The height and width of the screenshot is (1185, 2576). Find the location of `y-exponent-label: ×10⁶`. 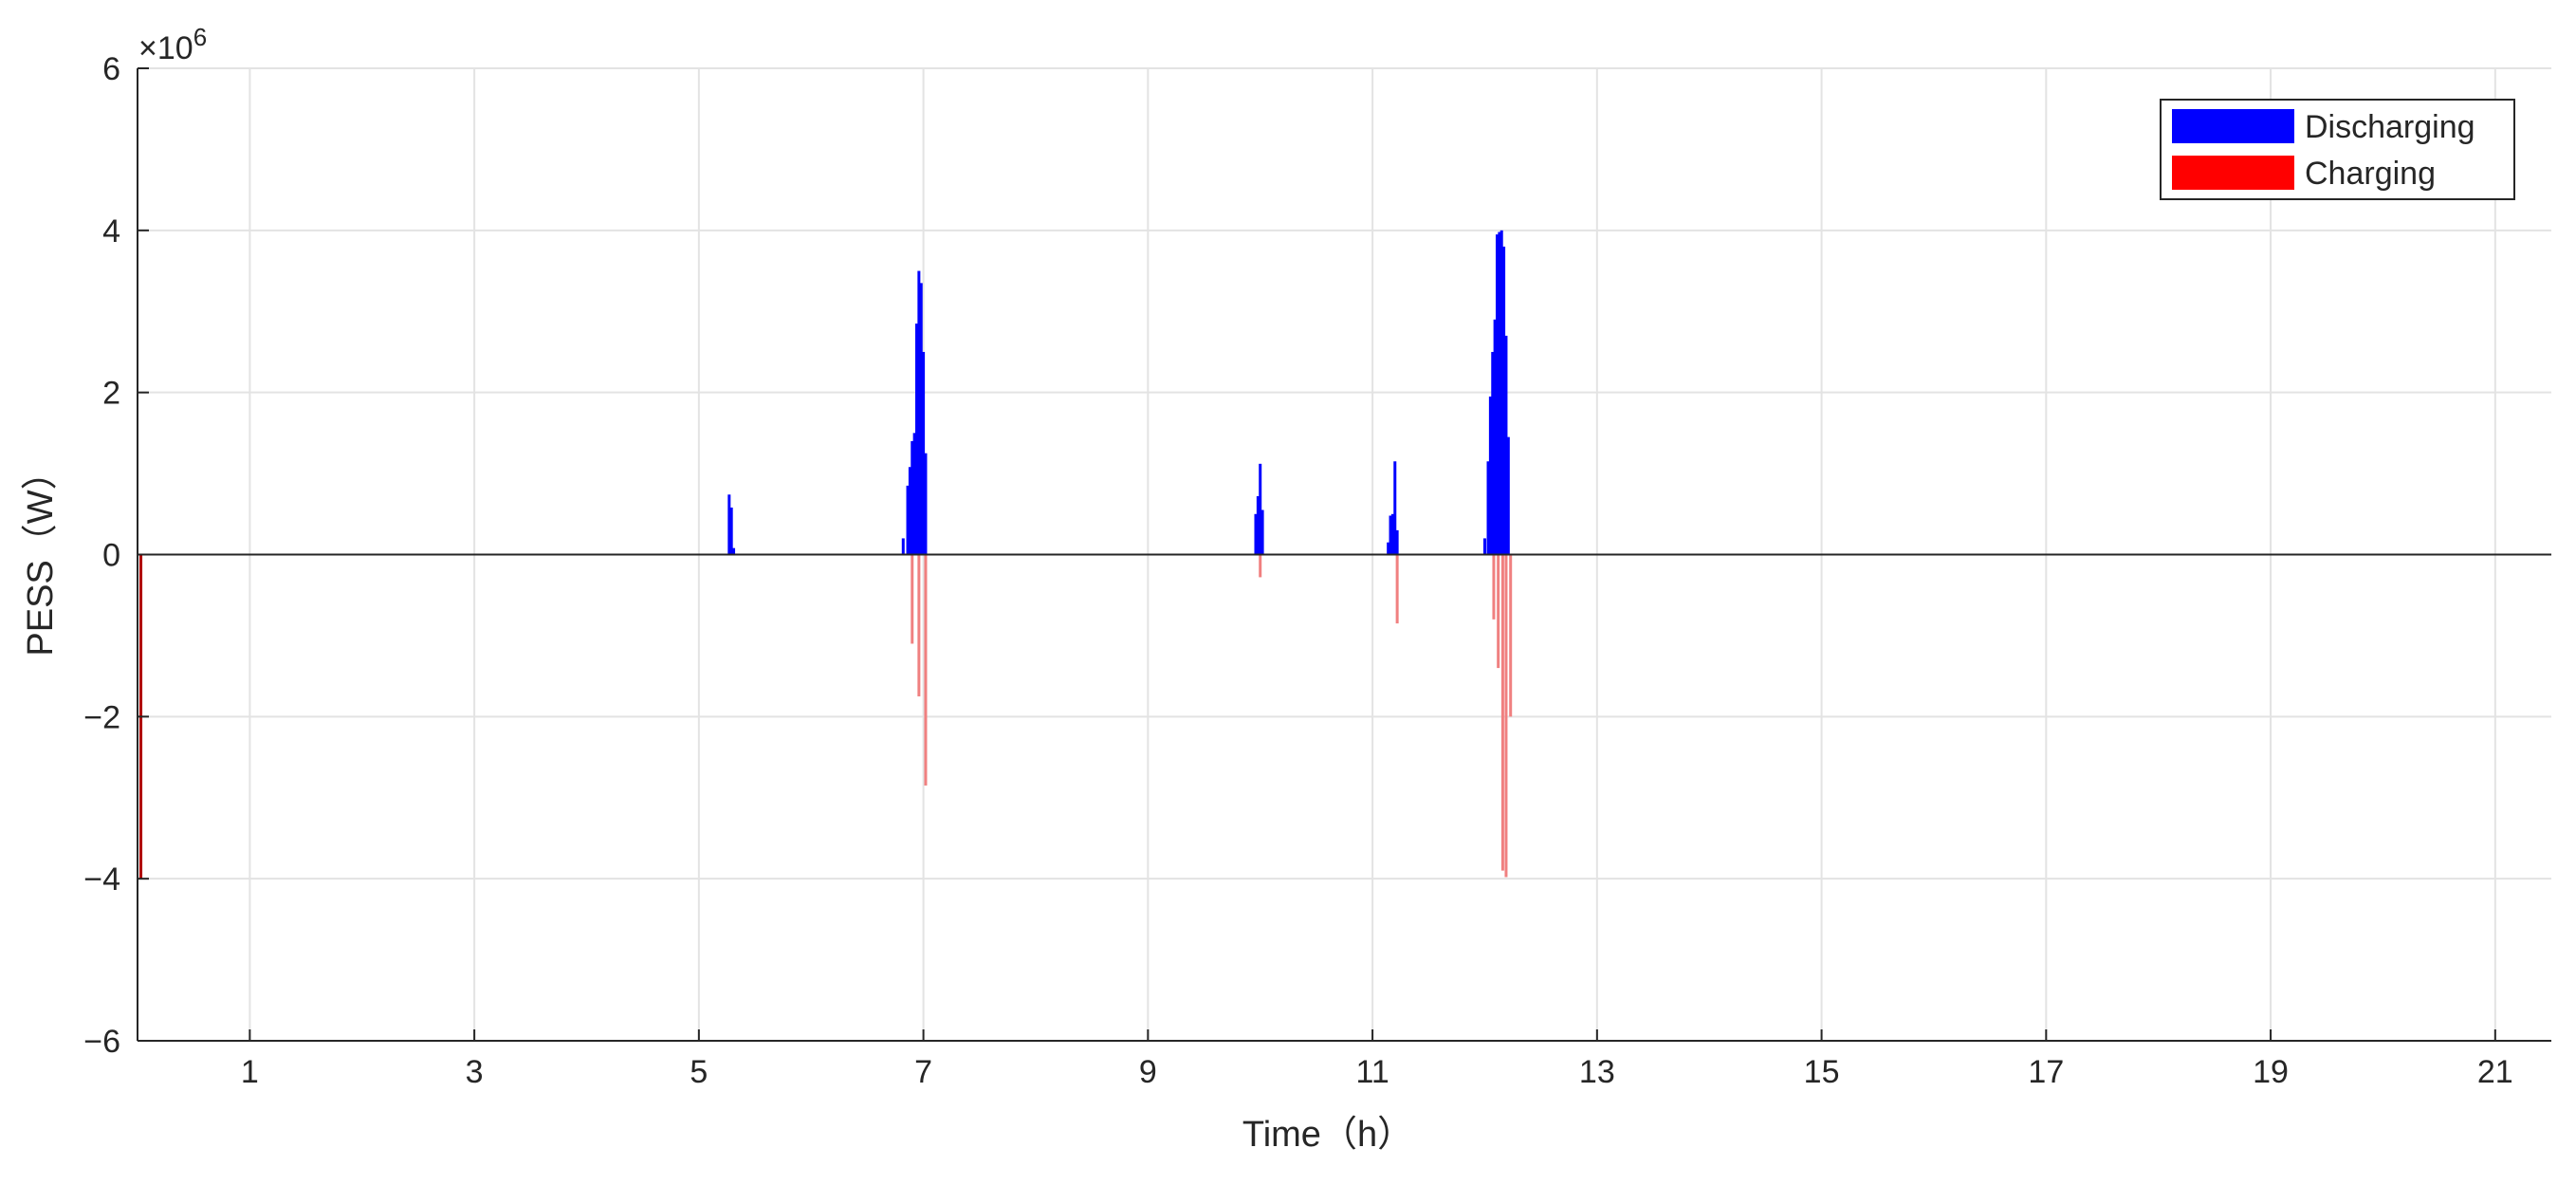

y-exponent-label: ×10⁶ is located at coordinates (172, 44).